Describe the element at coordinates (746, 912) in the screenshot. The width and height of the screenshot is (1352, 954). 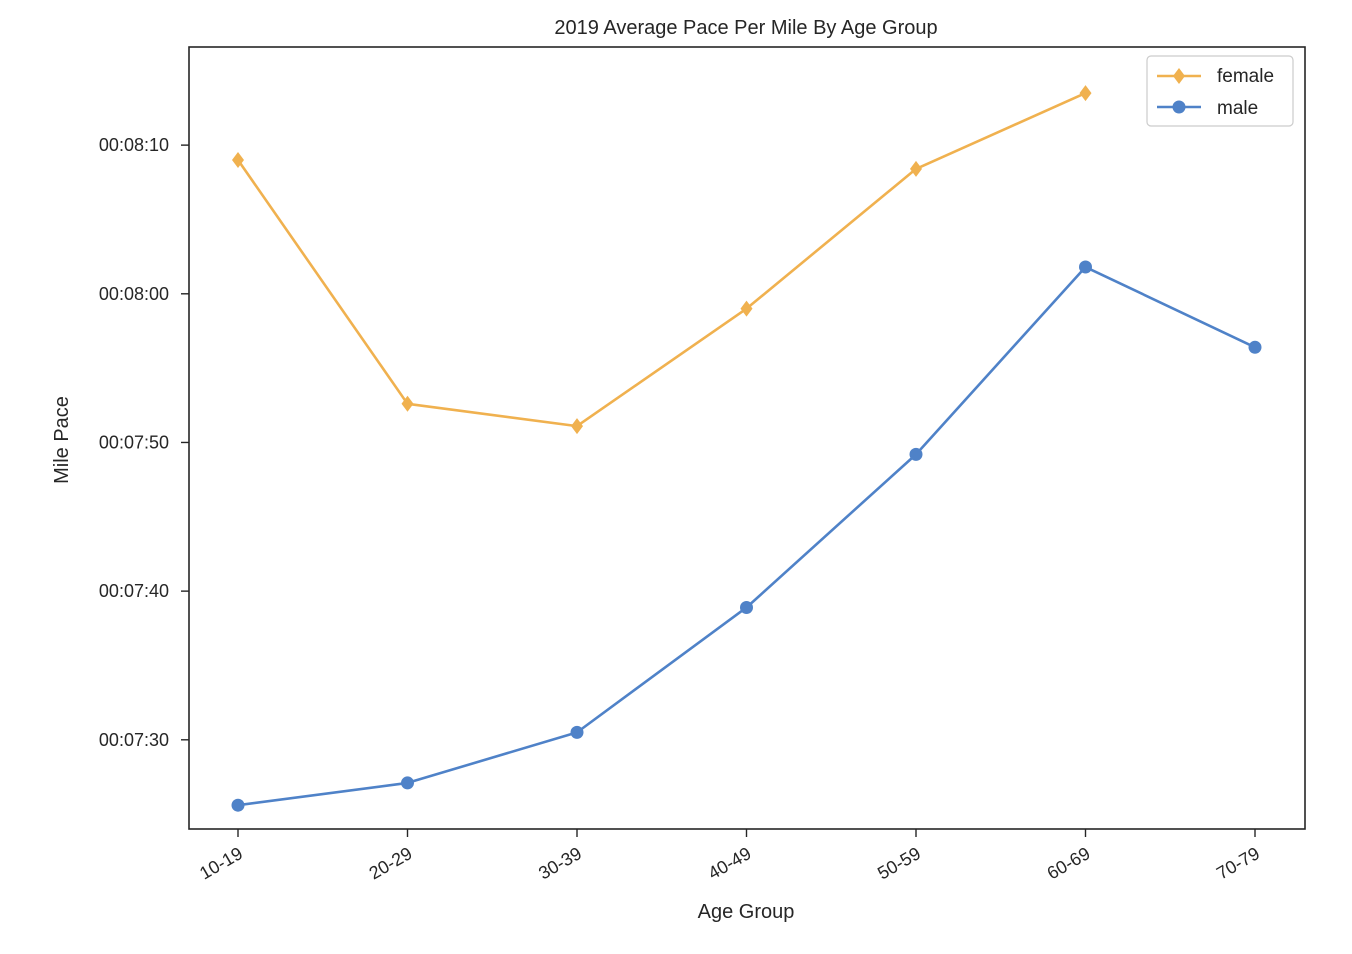
I see `x-axis-label: Age Group` at that location.